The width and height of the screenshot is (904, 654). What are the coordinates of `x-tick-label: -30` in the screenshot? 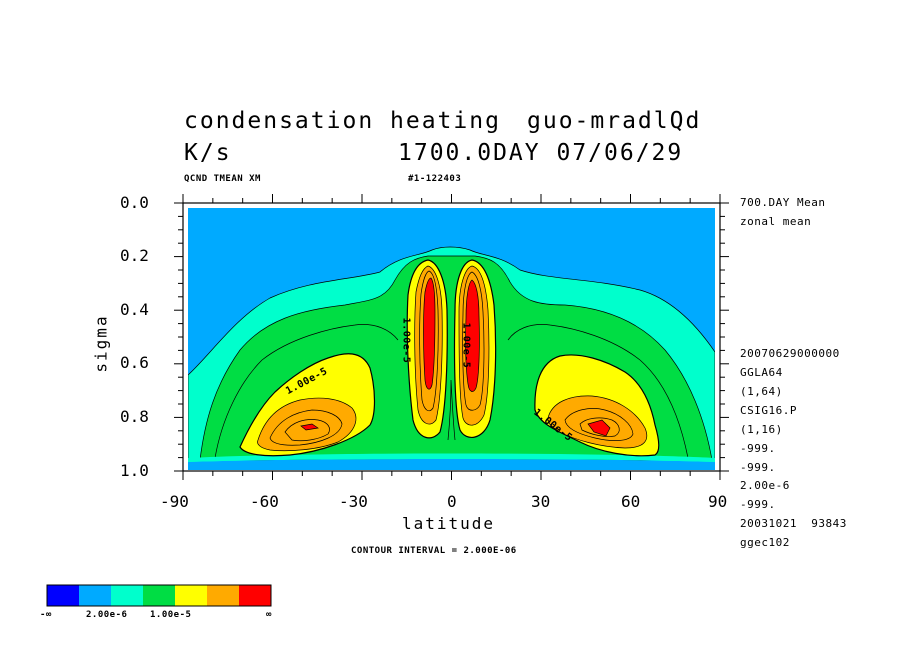 It's located at (353, 501).